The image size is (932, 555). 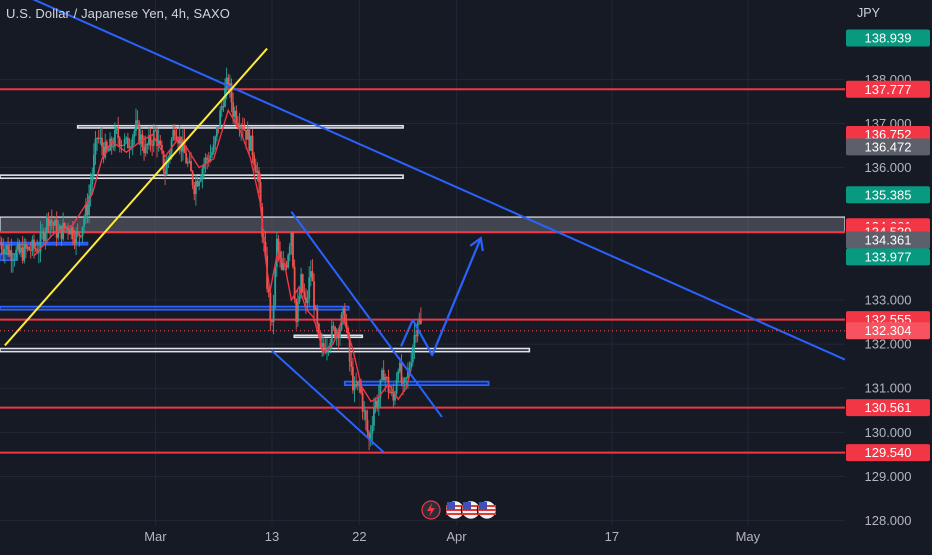 What do you see at coordinates (118, 13) in the screenshot?
I see `symbol-title: U.S. Dollar / Japanese Yen, 4h, SAXO` at bounding box center [118, 13].